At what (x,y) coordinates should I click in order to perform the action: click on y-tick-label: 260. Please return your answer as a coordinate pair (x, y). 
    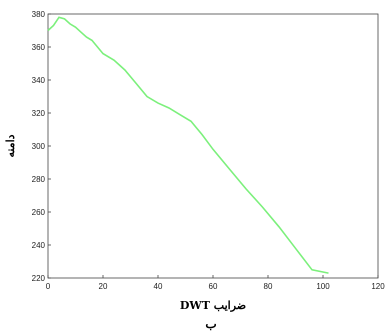
    Looking at the image, I should click on (39, 212).